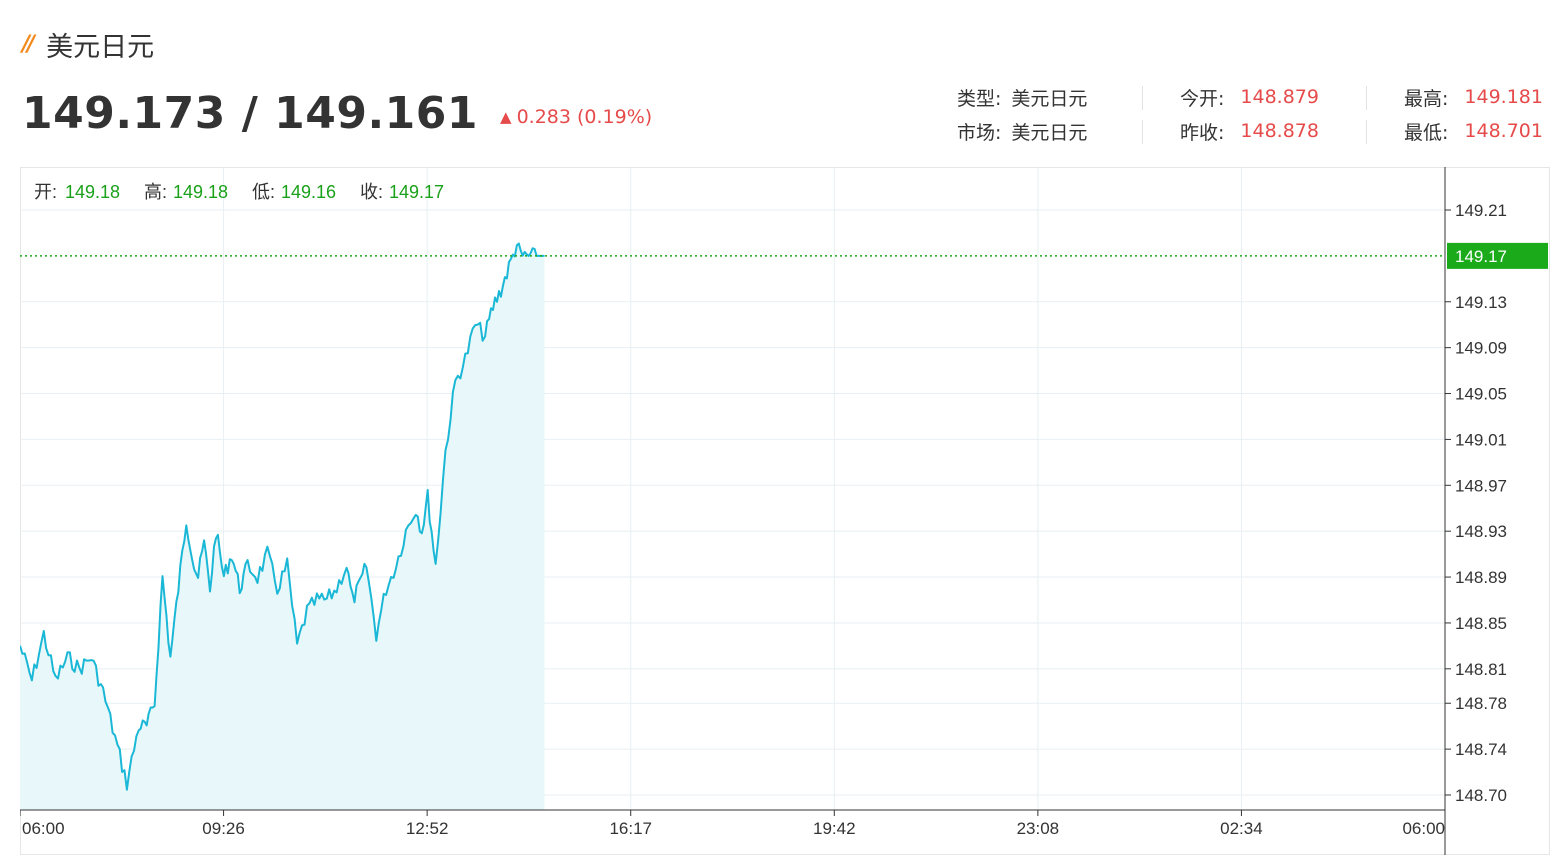 The width and height of the screenshot is (1561, 865). Describe the element at coordinates (1481, 623) in the screenshot. I see `y-tick-label: 148.85` at that location.